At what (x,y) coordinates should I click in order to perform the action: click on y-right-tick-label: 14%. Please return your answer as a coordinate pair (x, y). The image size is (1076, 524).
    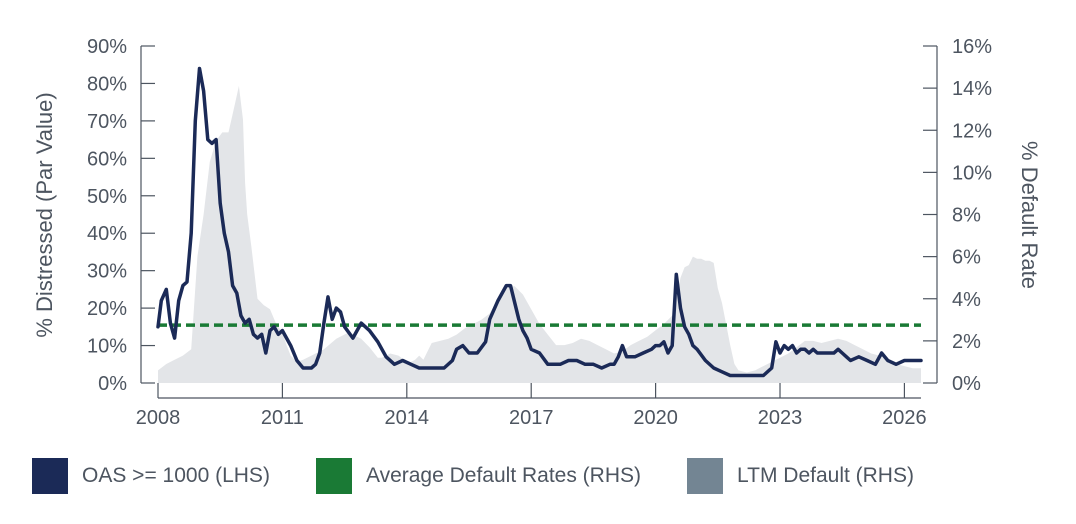
    Looking at the image, I should click on (972, 89).